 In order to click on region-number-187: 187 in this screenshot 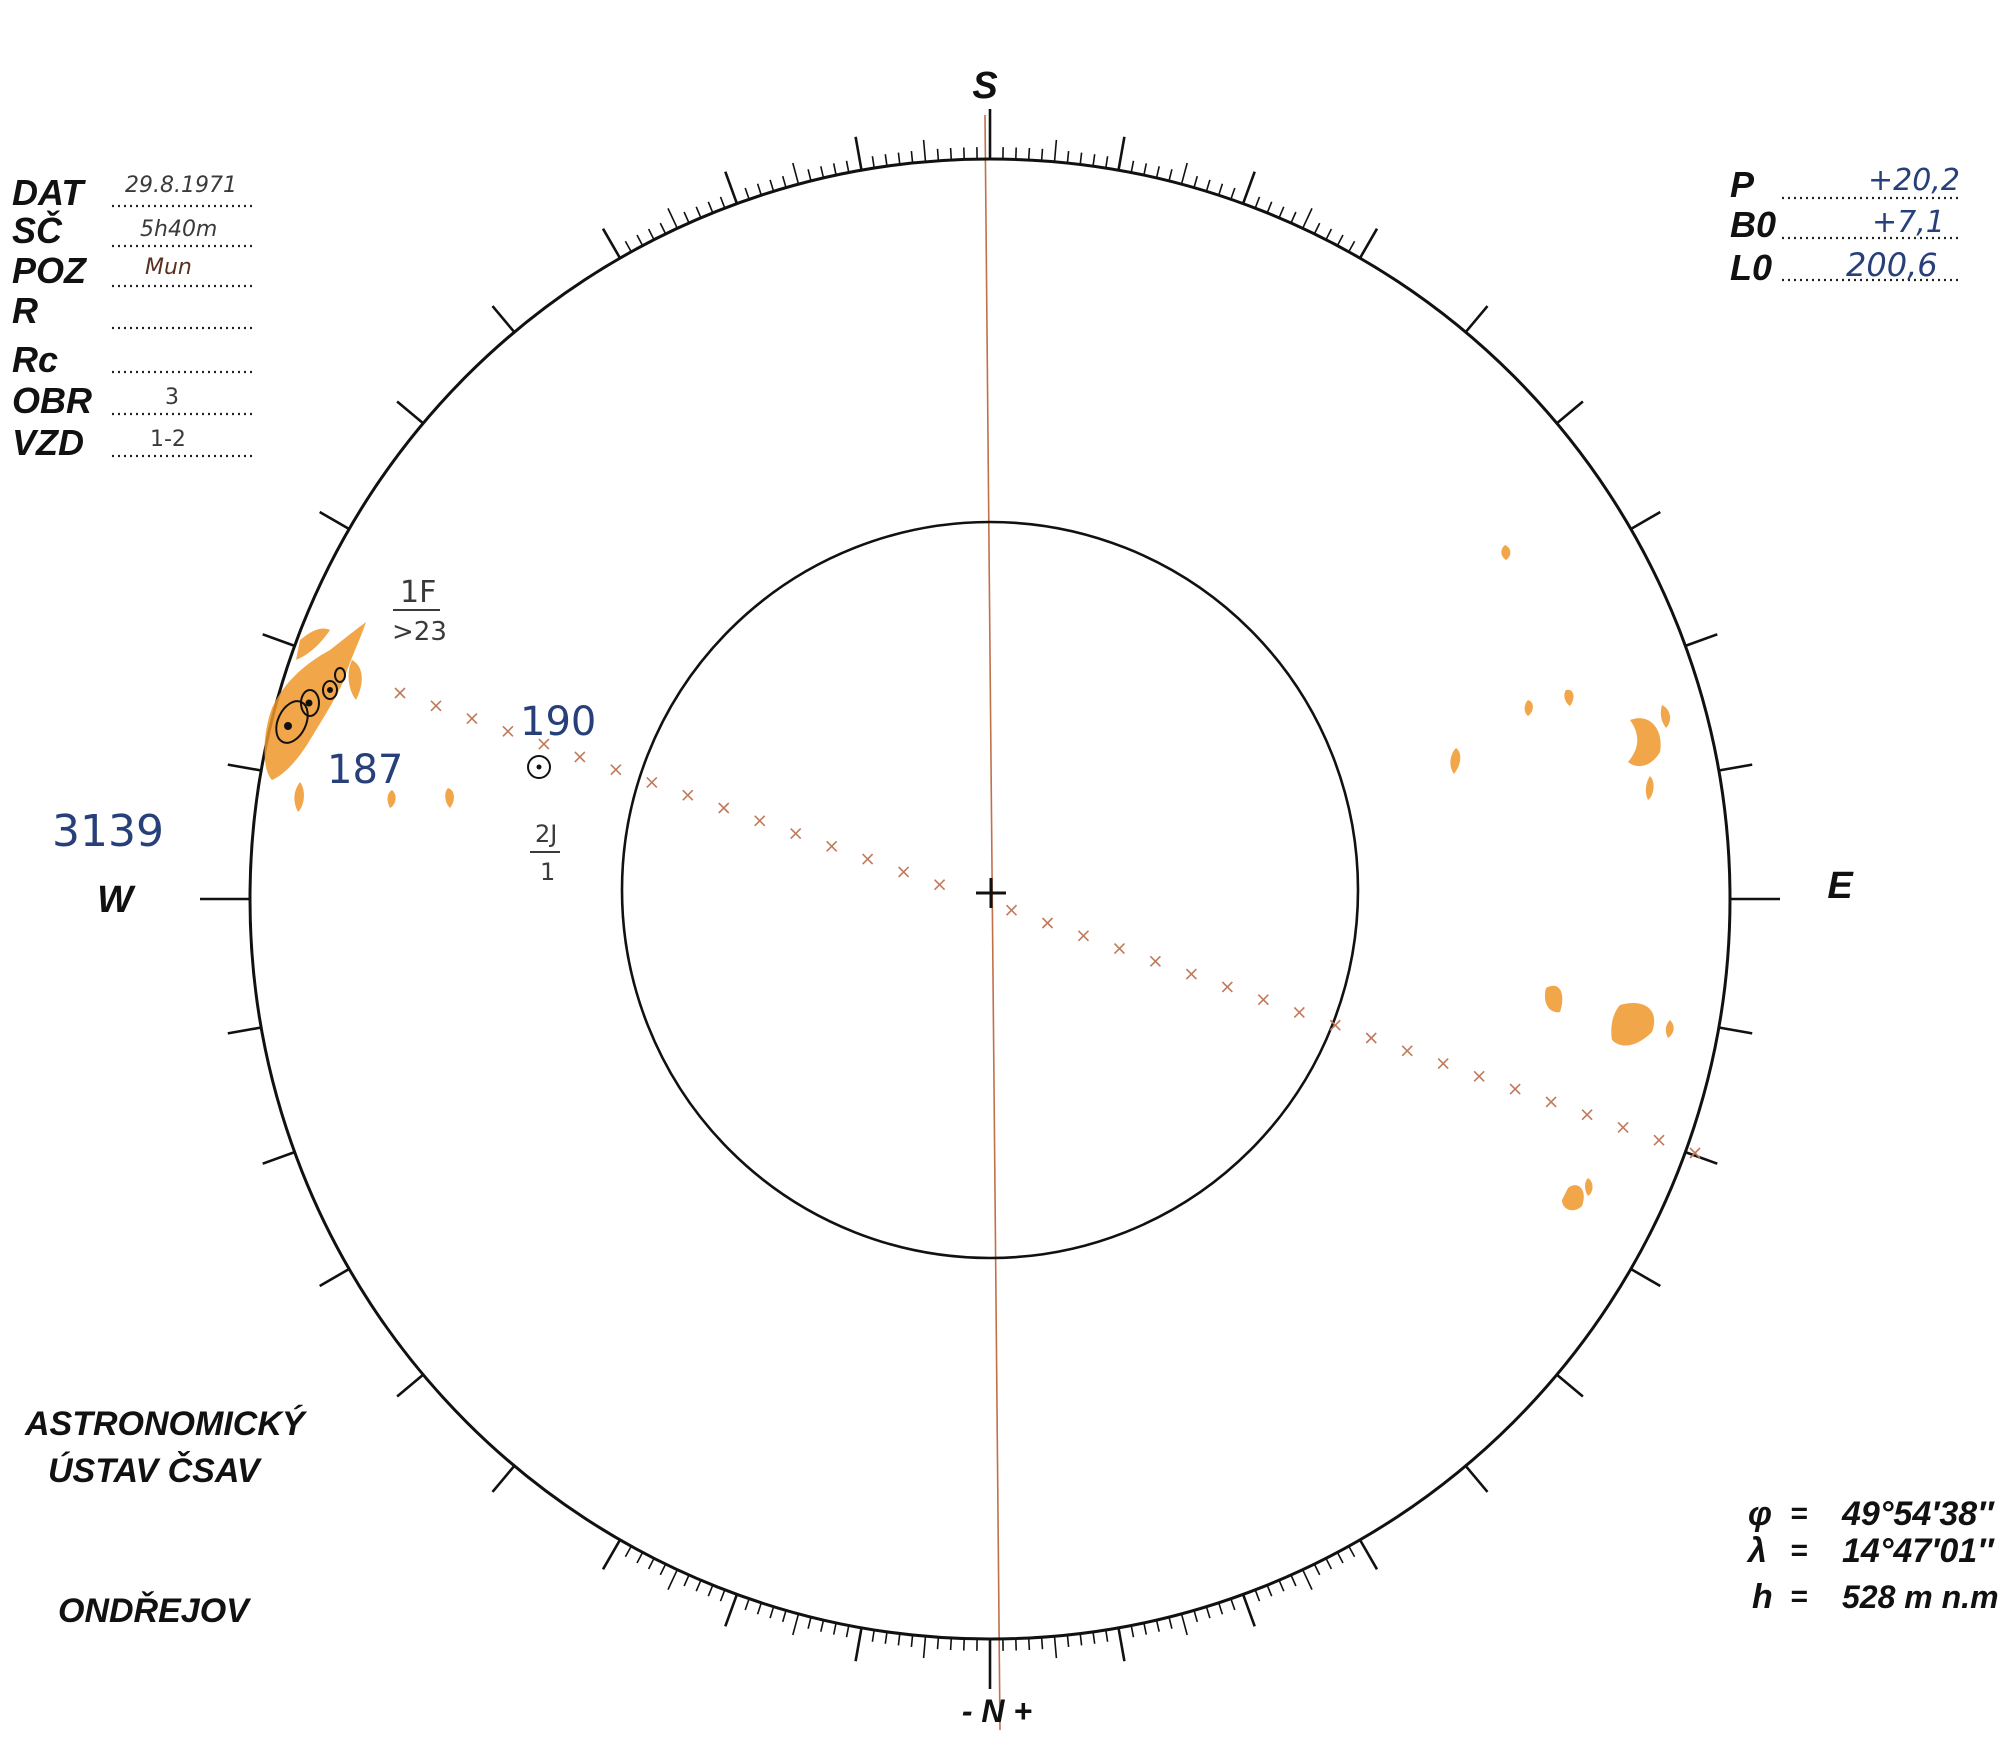, I will do `click(365, 770)`.